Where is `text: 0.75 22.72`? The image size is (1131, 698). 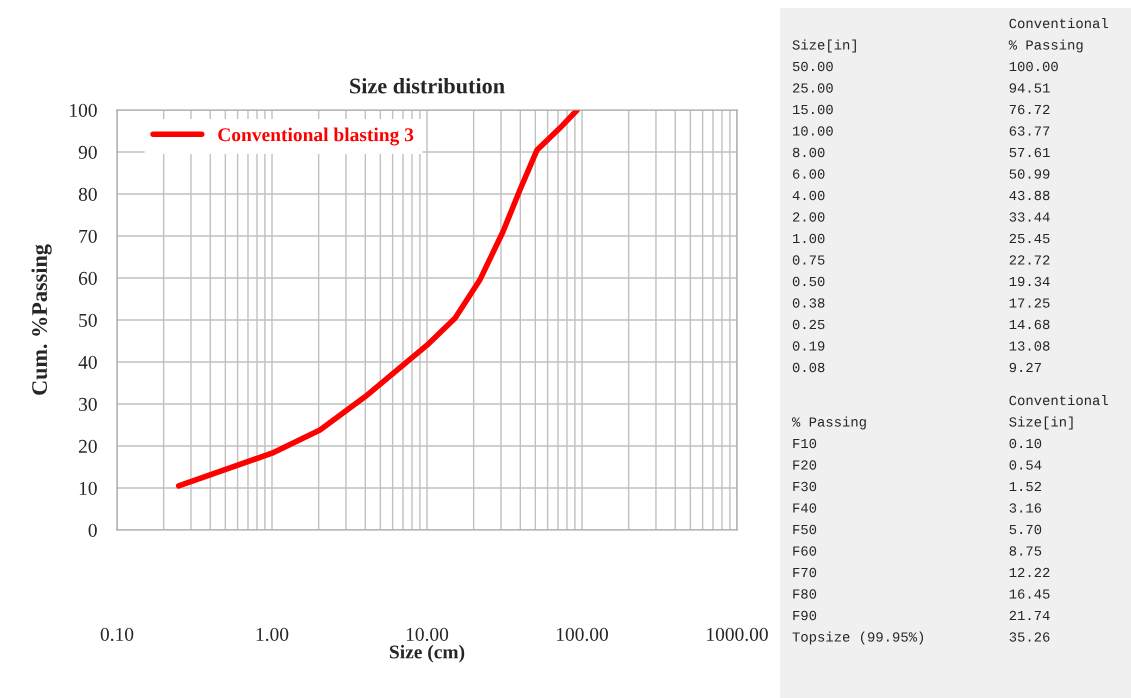
text: 0.75 22.72 is located at coordinates (921, 260).